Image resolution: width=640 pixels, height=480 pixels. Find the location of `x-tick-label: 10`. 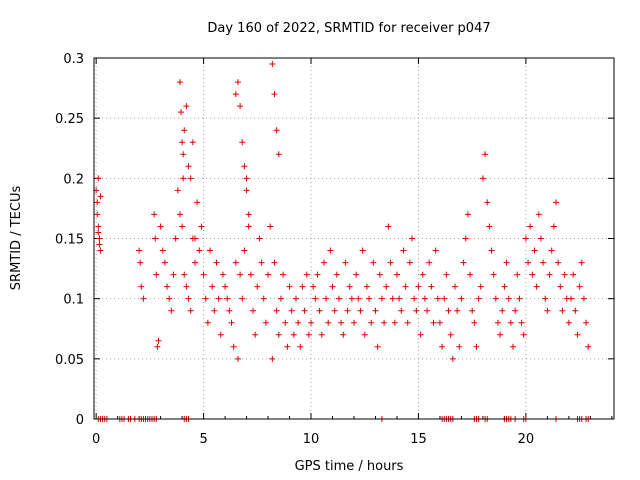

x-tick-label: 10 is located at coordinates (311, 439).